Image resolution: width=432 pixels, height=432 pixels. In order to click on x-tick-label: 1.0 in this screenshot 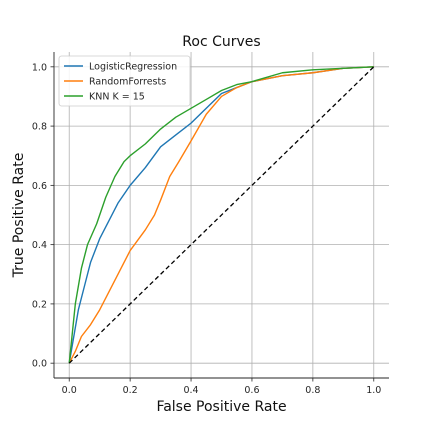, I will do `click(373, 390)`.